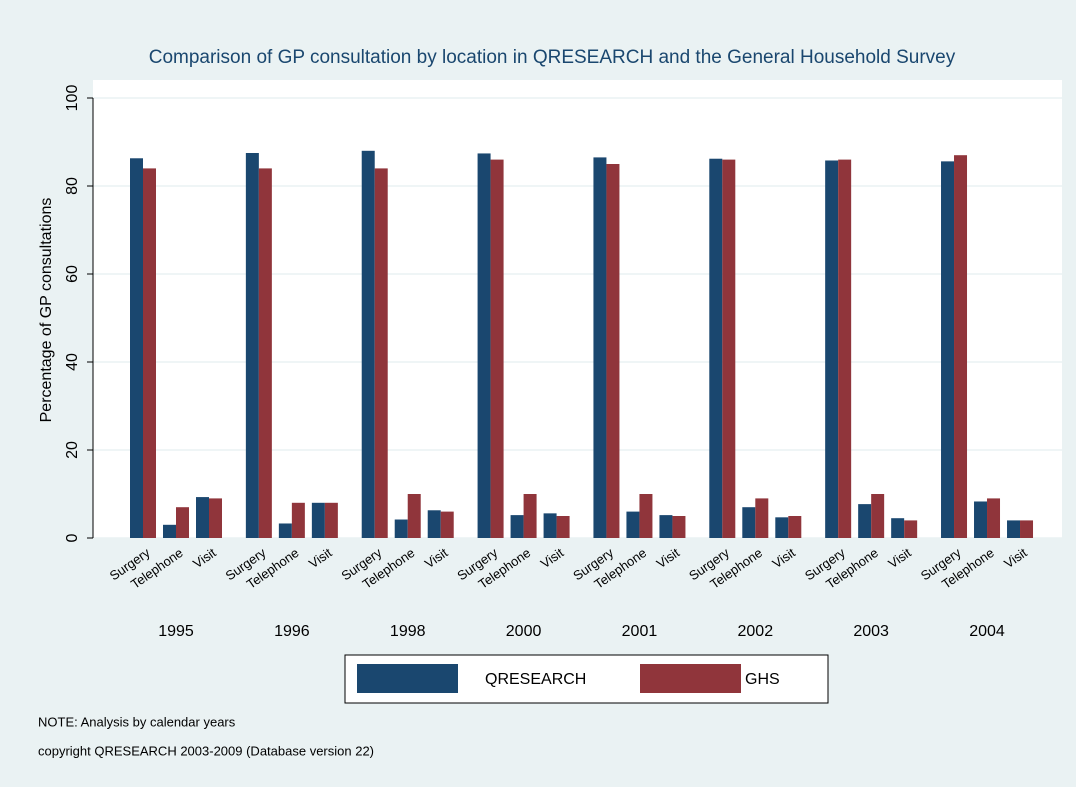 The width and height of the screenshot is (1076, 792). What do you see at coordinates (72, 362) in the screenshot?
I see `y-tick-label: 40` at bounding box center [72, 362].